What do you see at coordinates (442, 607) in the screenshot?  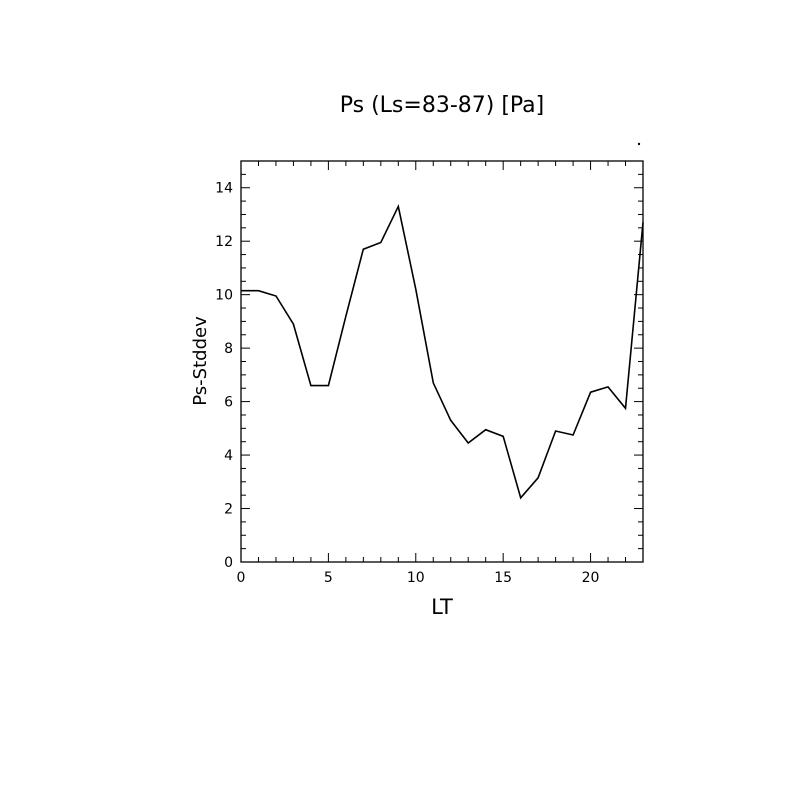 I see `x-axis-label: LT` at bounding box center [442, 607].